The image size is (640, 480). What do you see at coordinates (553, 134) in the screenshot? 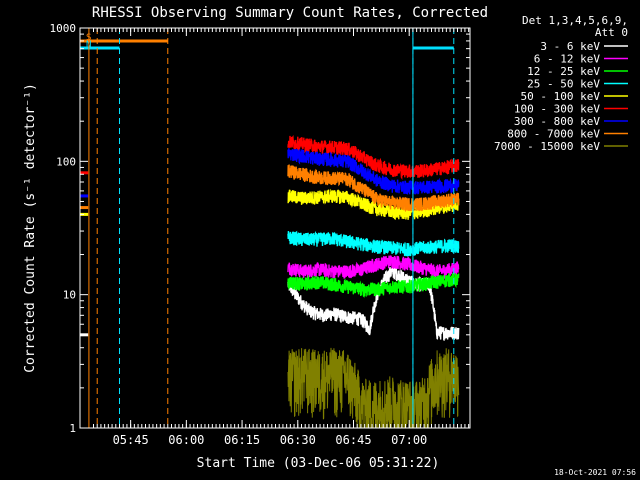
I see `legend-entry-7: 800 - 7000 keV` at bounding box center [553, 134].